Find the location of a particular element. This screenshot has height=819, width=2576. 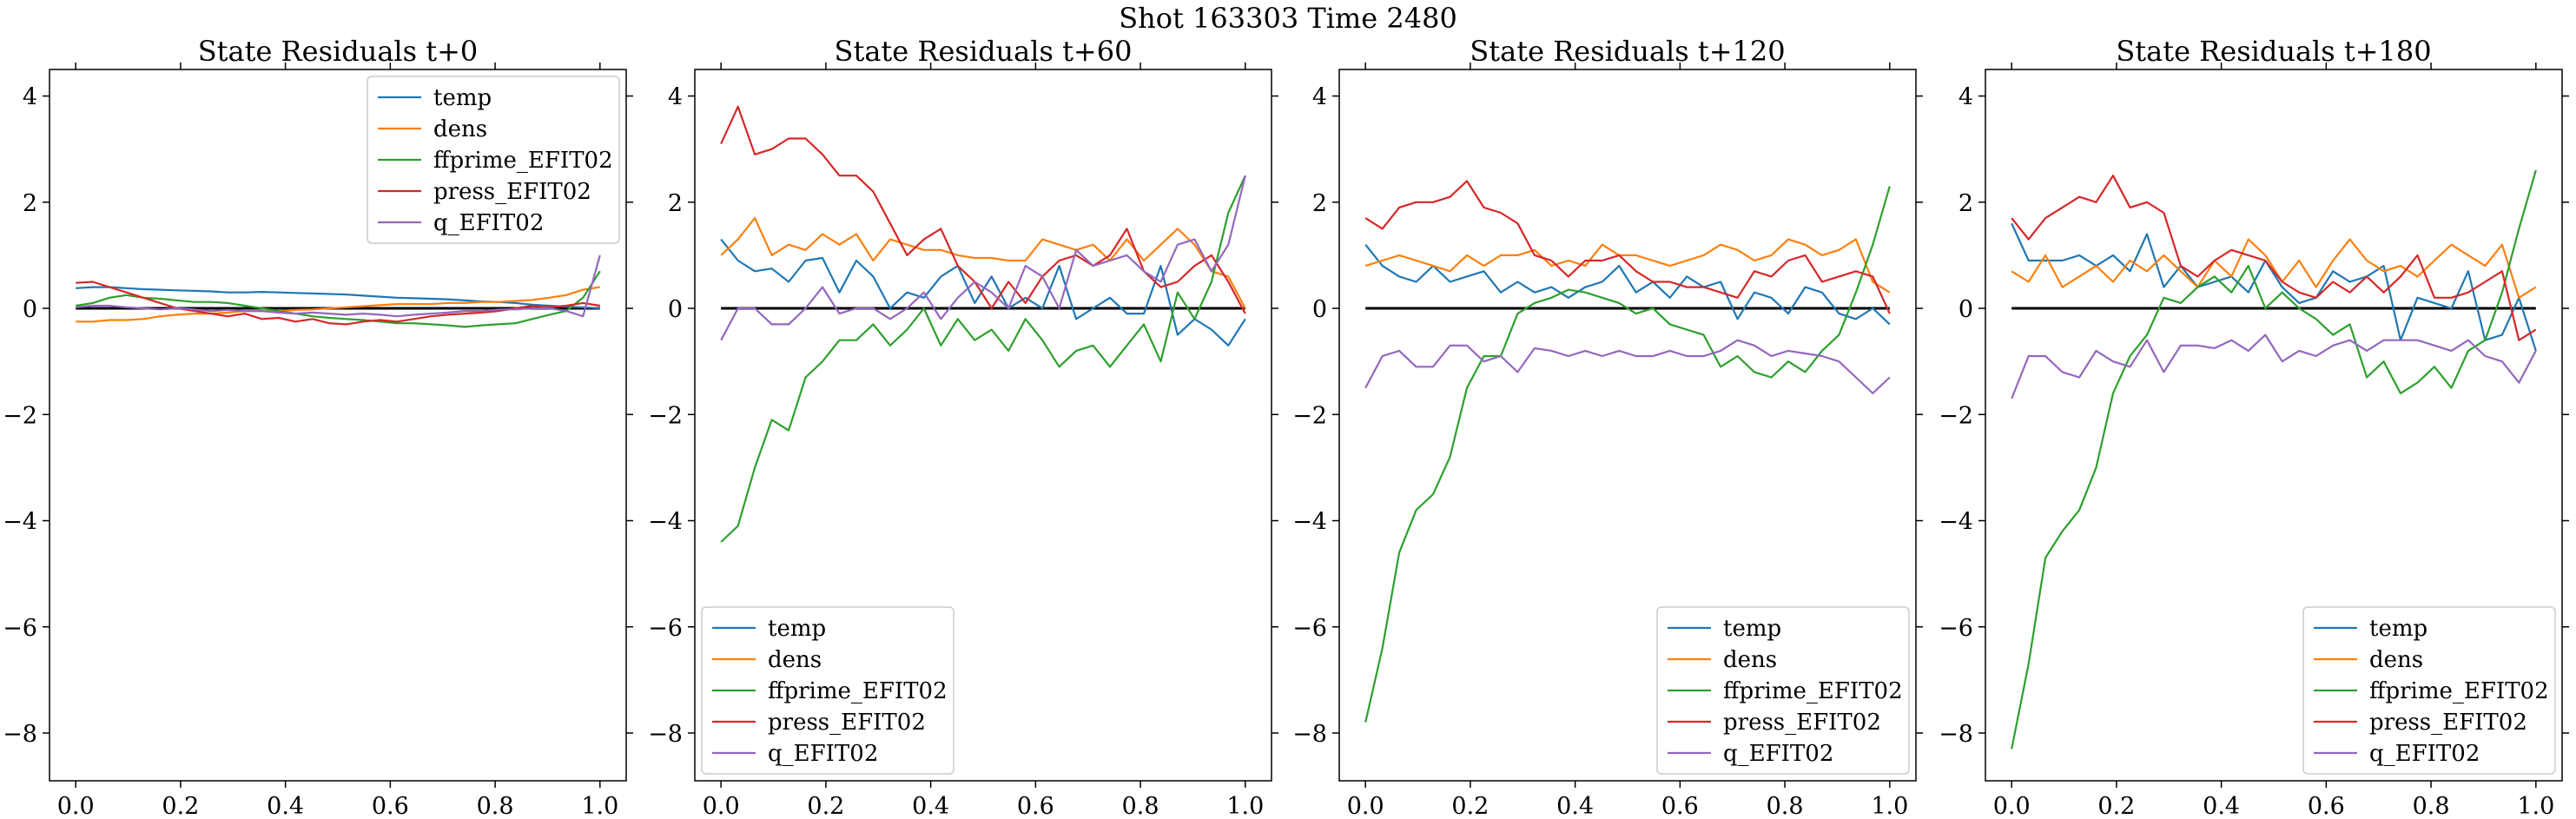

figure-suptitle: Shot 163303 Time 2480 is located at coordinates (1288, 18).